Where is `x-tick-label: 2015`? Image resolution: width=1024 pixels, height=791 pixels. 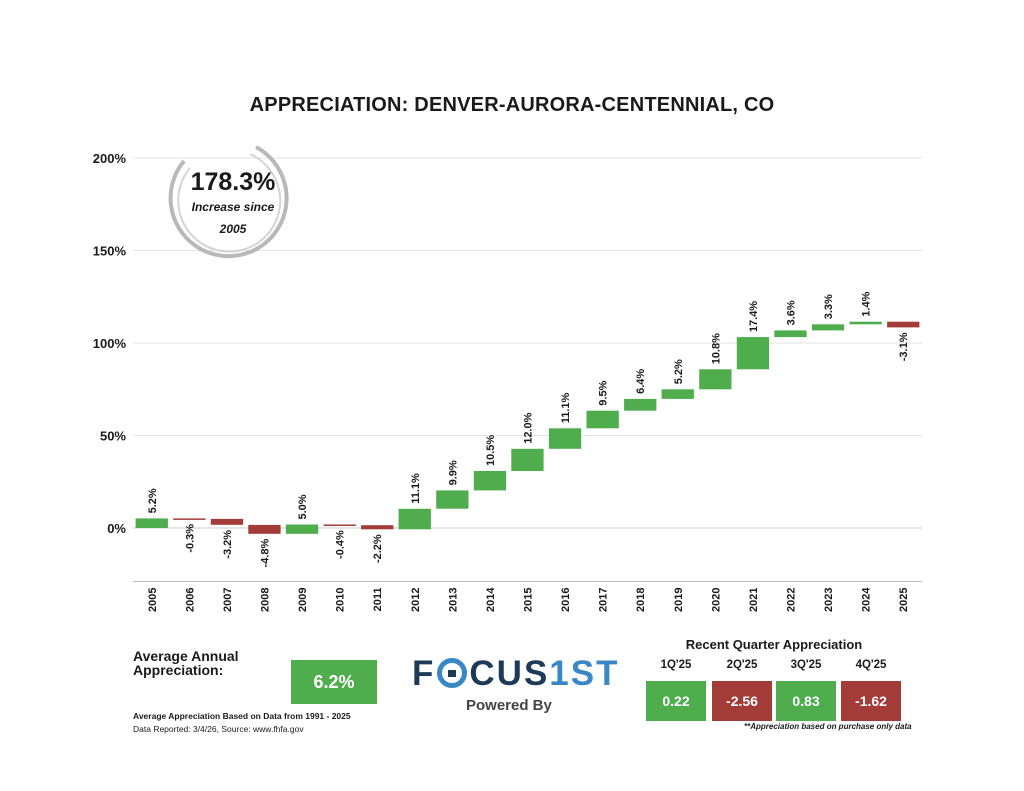
x-tick-label: 2015 is located at coordinates (529, 600).